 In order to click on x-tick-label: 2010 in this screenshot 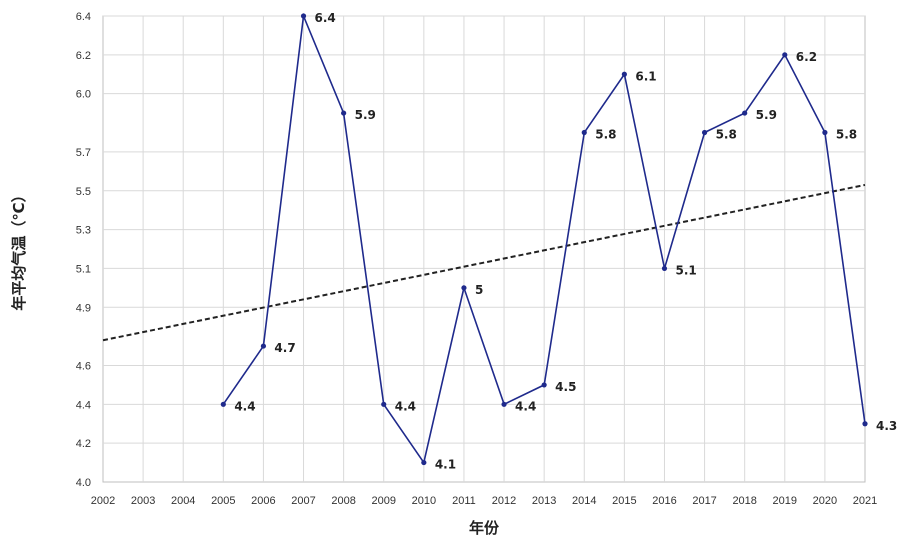, I will do `click(424, 501)`.